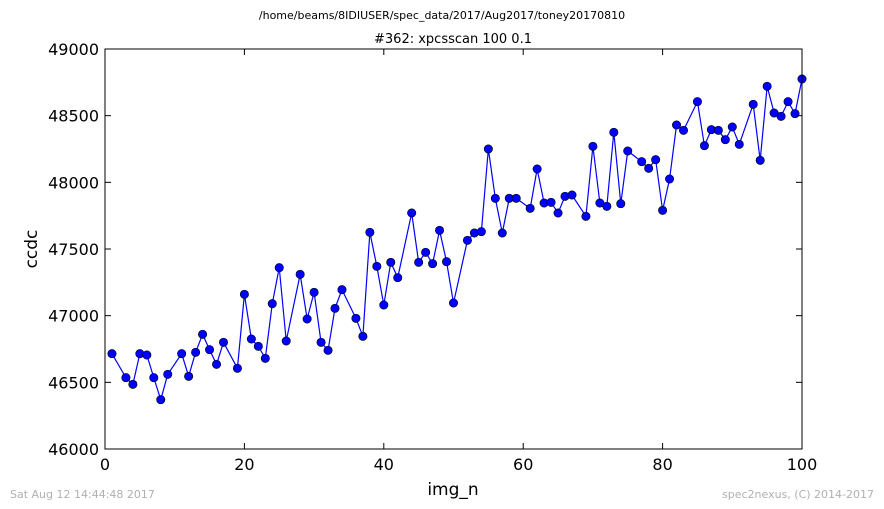 The image size is (884, 509). I want to click on x-tick-label: 40, so click(384, 464).